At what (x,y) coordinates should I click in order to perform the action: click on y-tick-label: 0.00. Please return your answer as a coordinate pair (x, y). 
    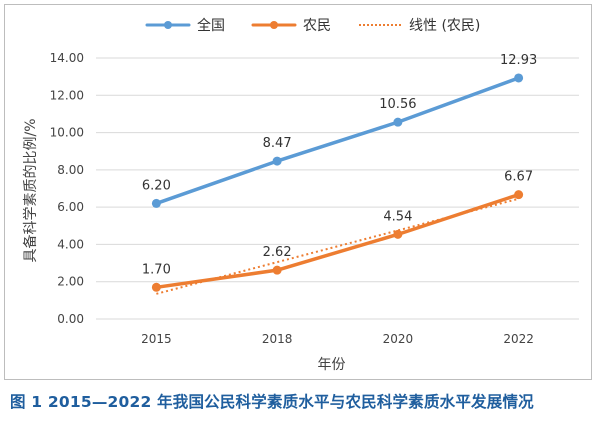
    Looking at the image, I should click on (70, 319).